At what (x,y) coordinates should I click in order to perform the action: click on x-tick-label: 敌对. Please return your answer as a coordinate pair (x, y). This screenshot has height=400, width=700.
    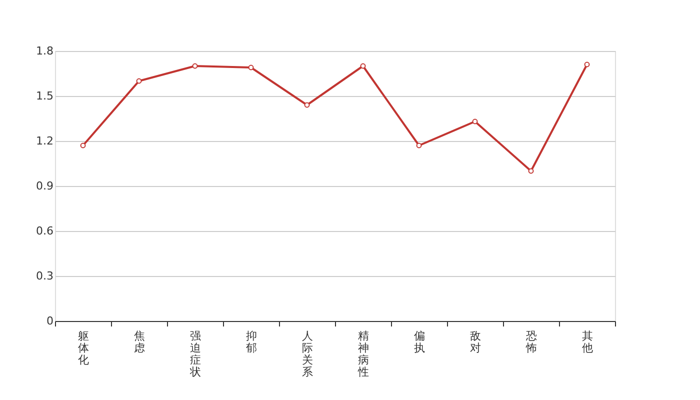
    Looking at the image, I should click on (475, 342).